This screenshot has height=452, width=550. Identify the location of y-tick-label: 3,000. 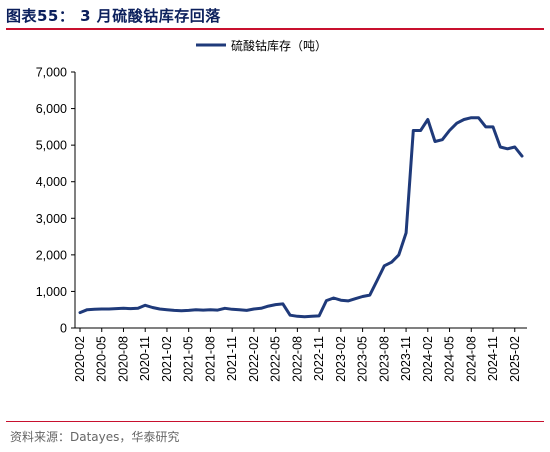
(51, 219).